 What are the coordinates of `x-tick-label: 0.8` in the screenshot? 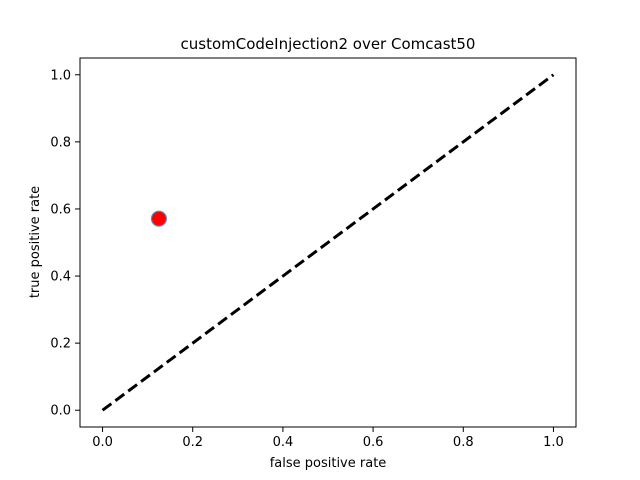 It's located at (463, 442).